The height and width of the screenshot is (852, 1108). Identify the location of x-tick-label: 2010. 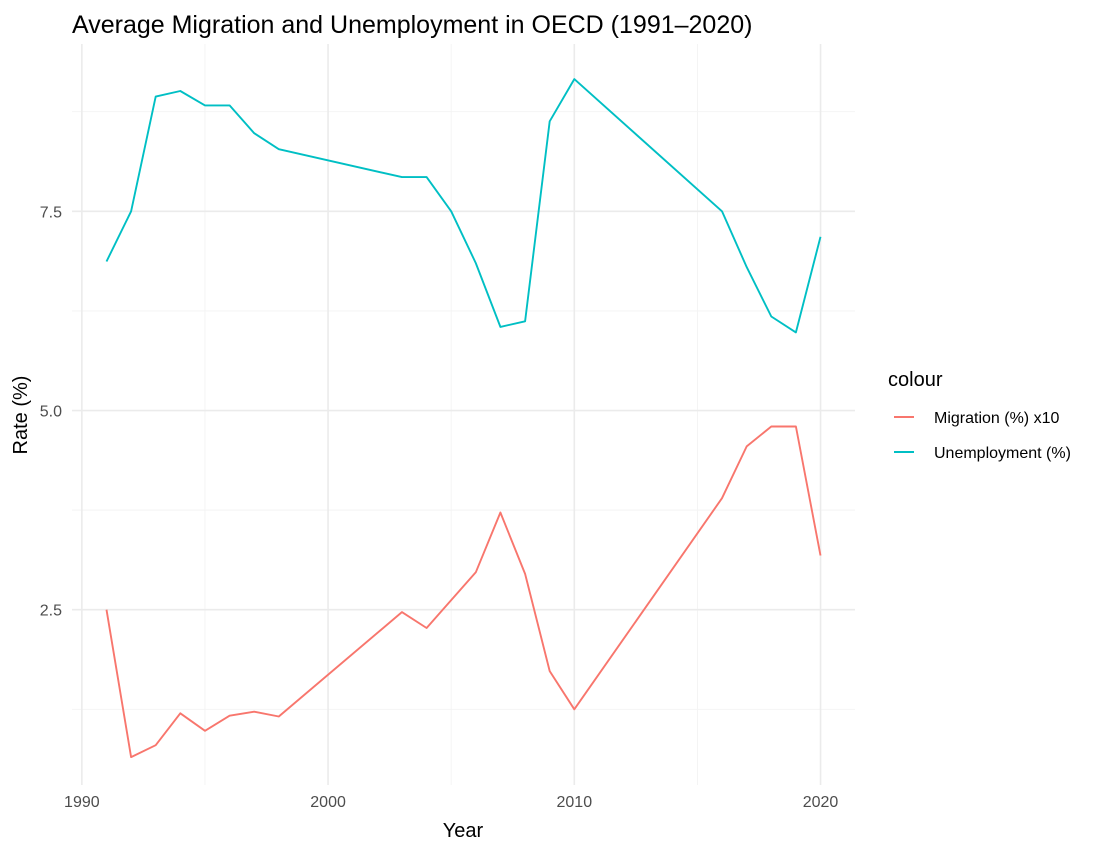
(575, 802).